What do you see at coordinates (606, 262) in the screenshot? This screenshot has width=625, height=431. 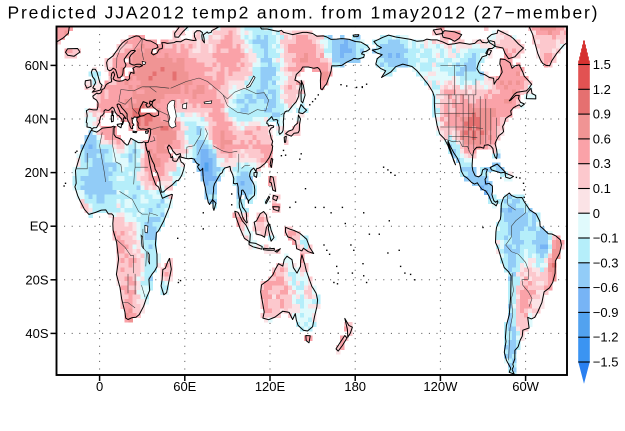 I see `svg-text: −0.3` at bounding box center [606, 262].